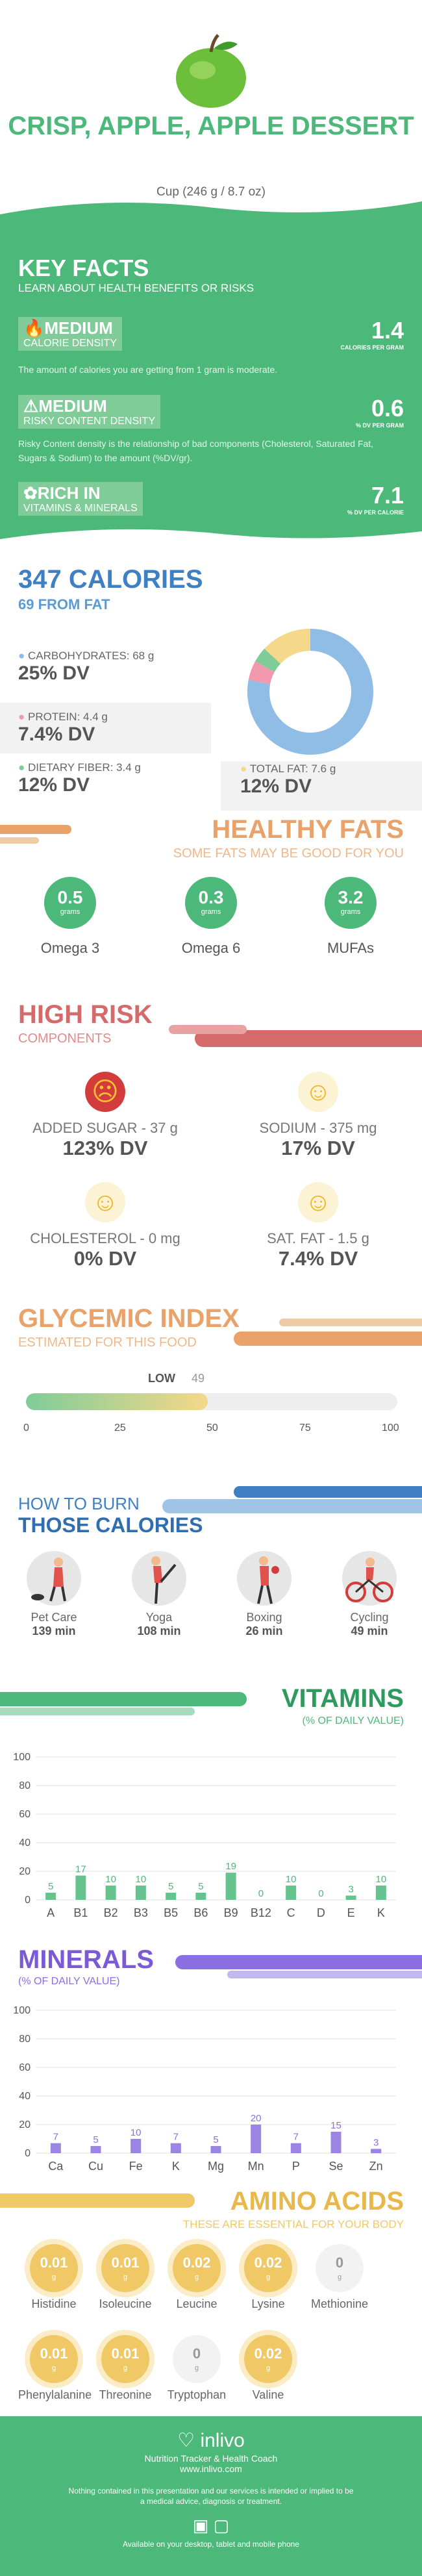 The height and width of the screenshot is (2576, 422). What do you see at coordinates (287, 647) in the screenshot?
I see `donut-slice-fat` at bounding box center [287, 647].